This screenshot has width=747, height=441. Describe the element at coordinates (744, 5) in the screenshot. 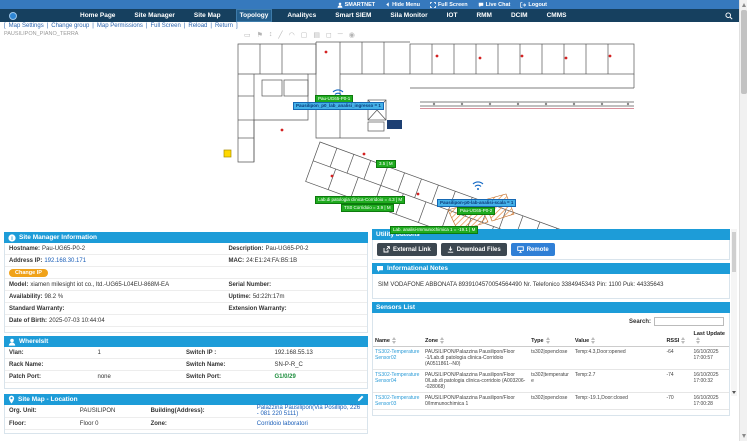

I see `scroll-up-arrow` at that location.